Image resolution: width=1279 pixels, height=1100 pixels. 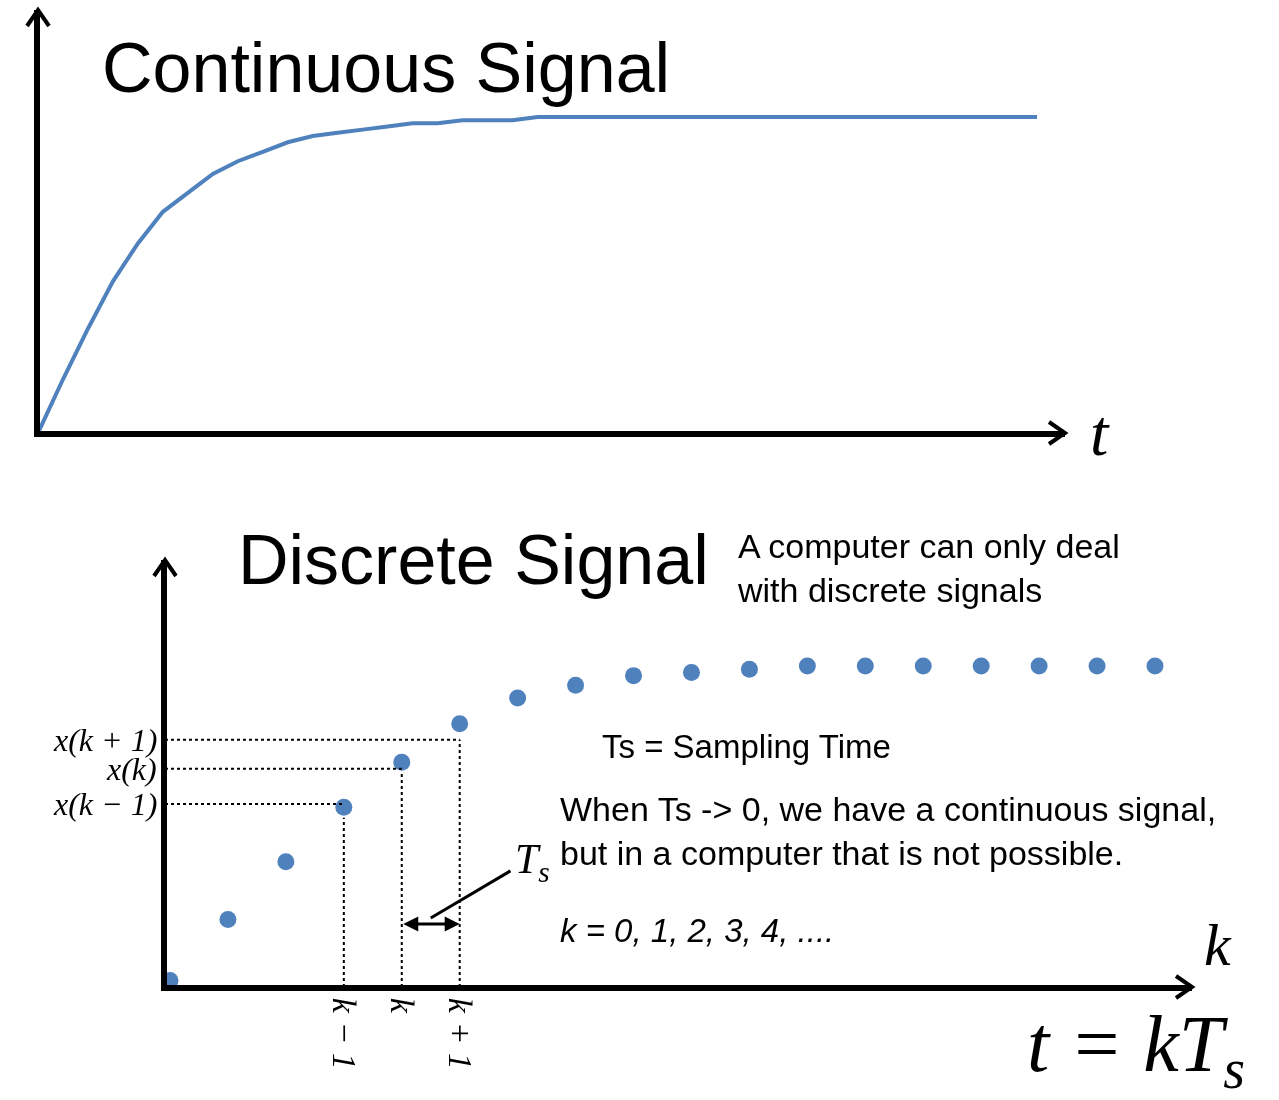 What do you see at coordinates (386, 68) in the screenshot?
I see `chart-title: Continuous Signal` at bounding box center [386, 68].